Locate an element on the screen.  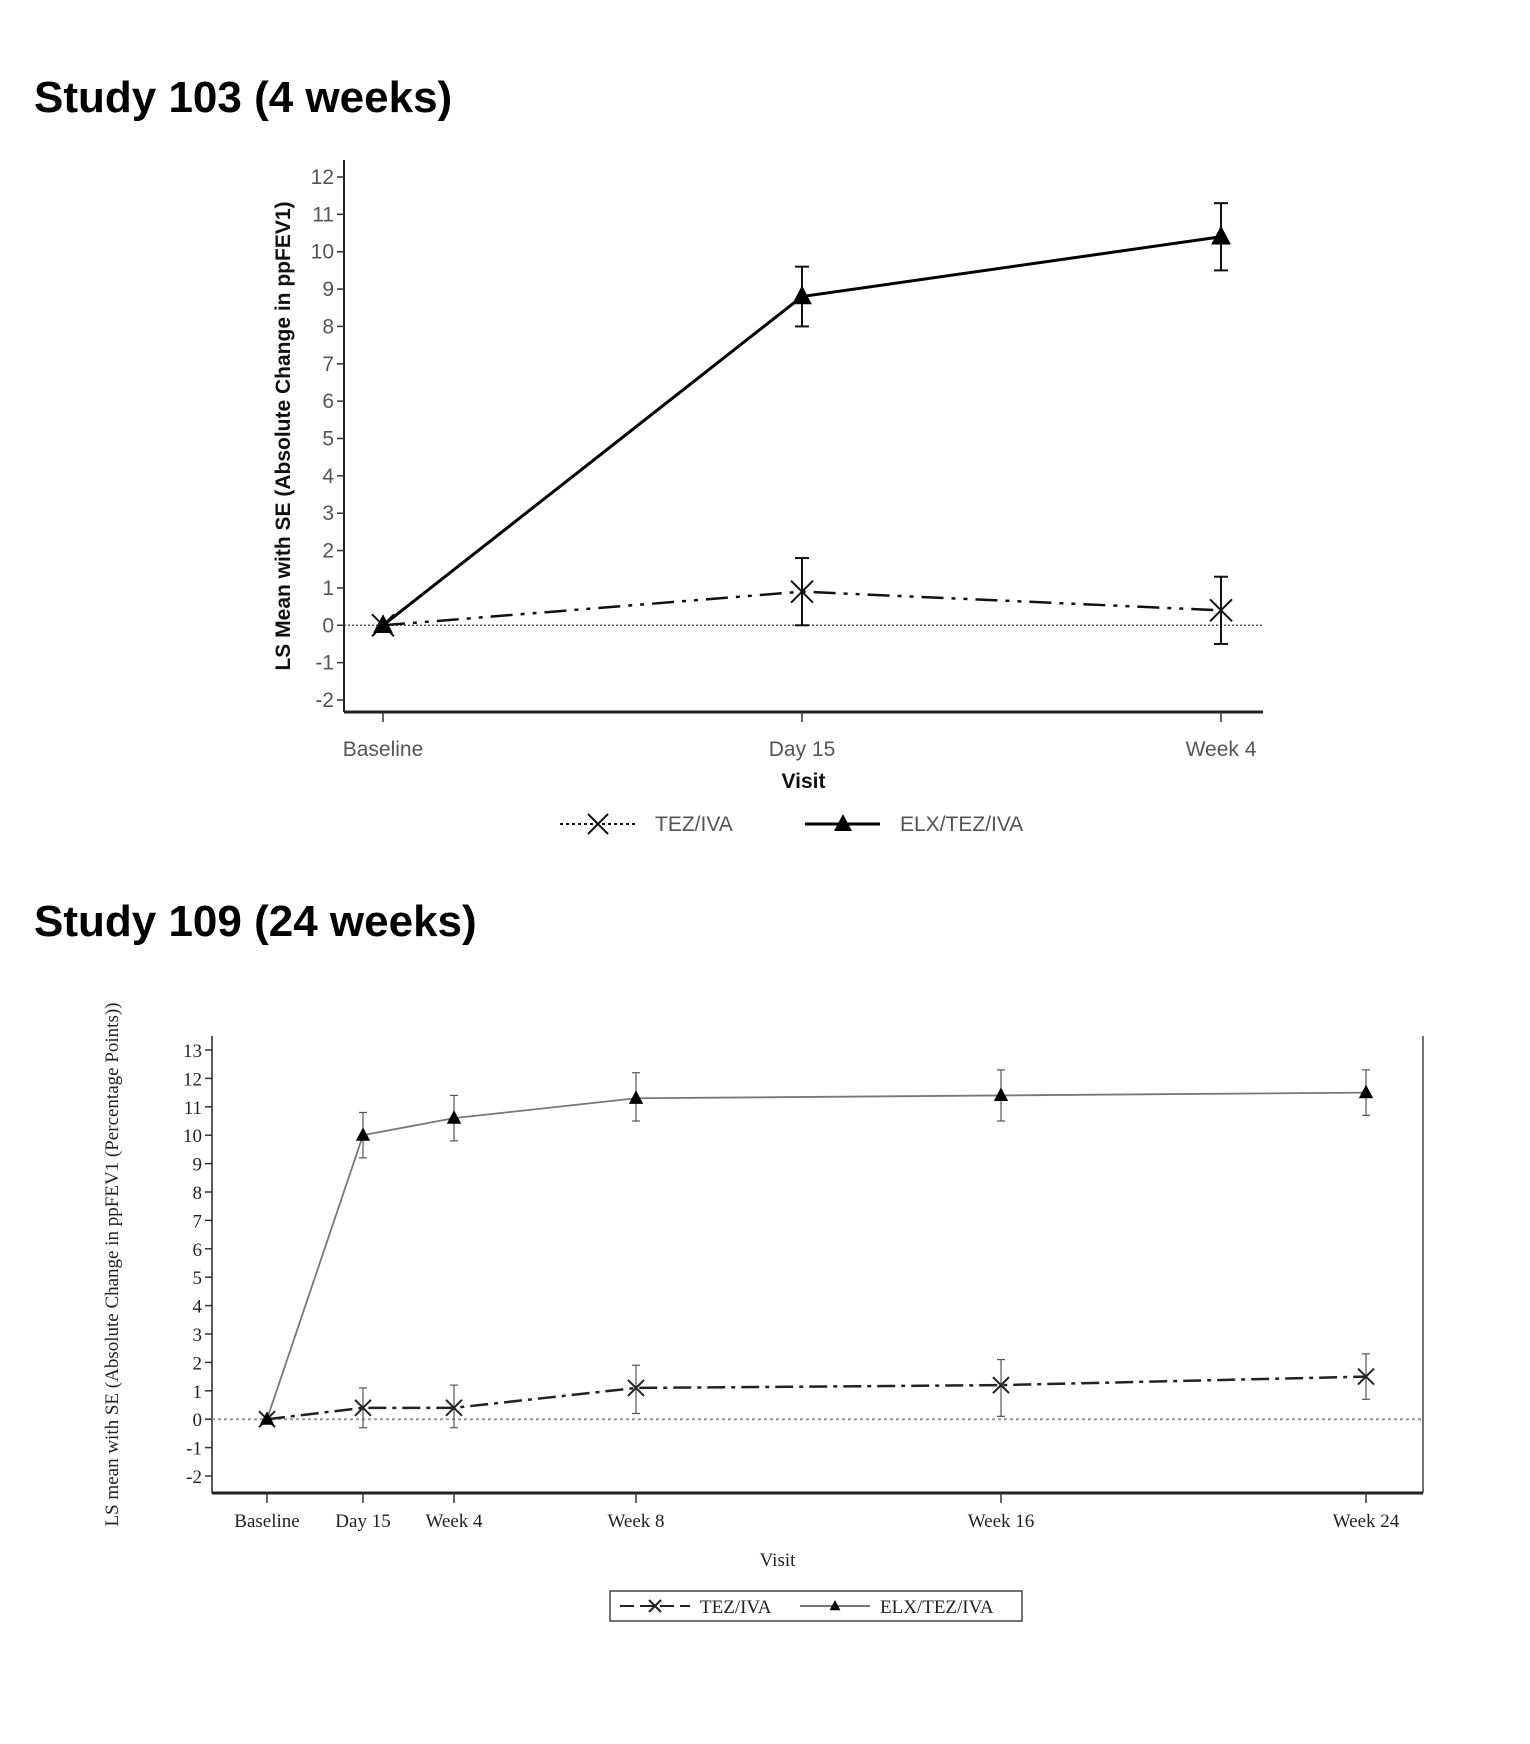
x-tick-label: Week 16 is located at coordinates (1001, 1521).